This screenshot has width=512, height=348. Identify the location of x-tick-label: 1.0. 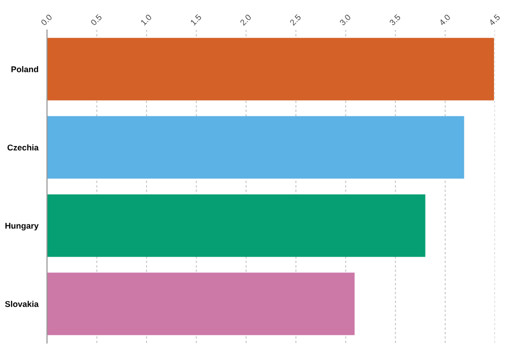
(146, 20).